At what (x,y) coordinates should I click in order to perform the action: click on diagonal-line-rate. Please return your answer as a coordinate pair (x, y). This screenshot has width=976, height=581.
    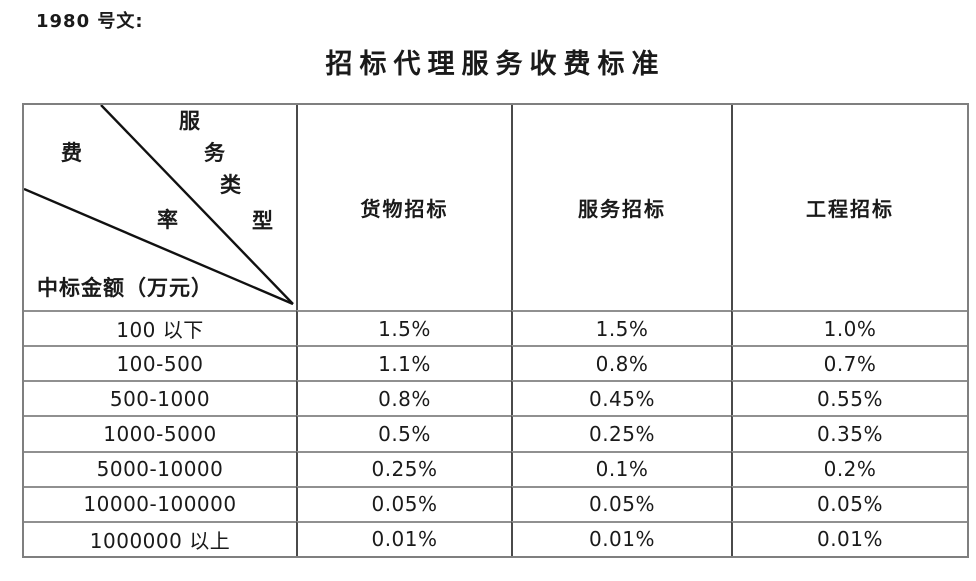
    Looking at the image, I should click on (159, 246).